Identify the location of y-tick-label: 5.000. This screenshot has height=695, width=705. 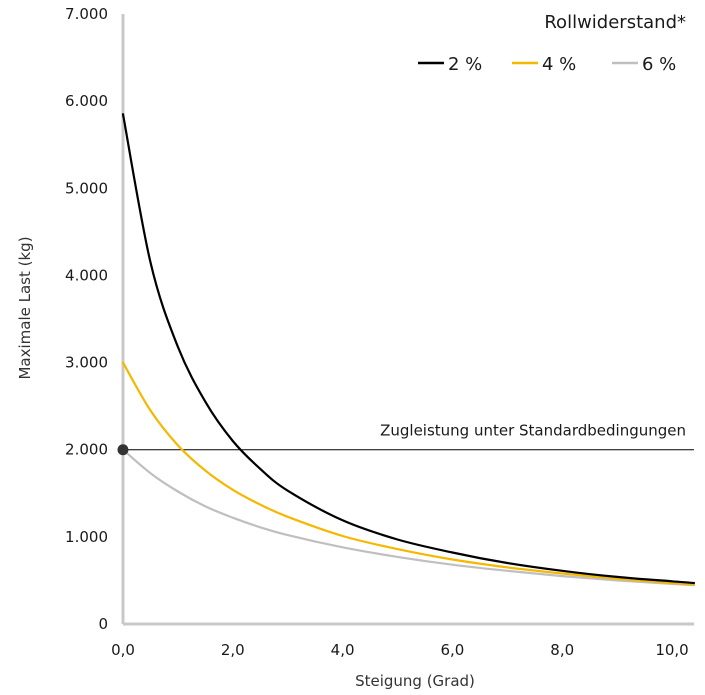
(86, 188).